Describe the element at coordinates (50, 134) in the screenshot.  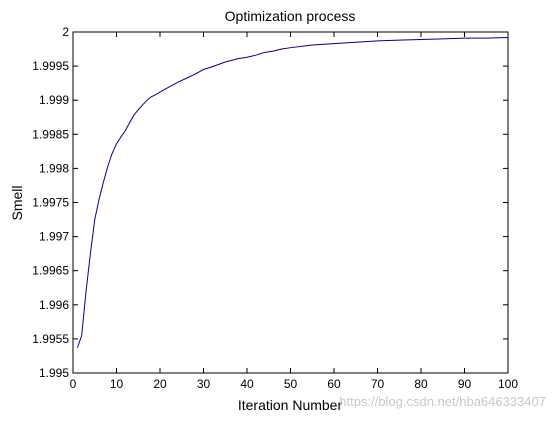
I see `y-tick-label: 1.9985` at that location.